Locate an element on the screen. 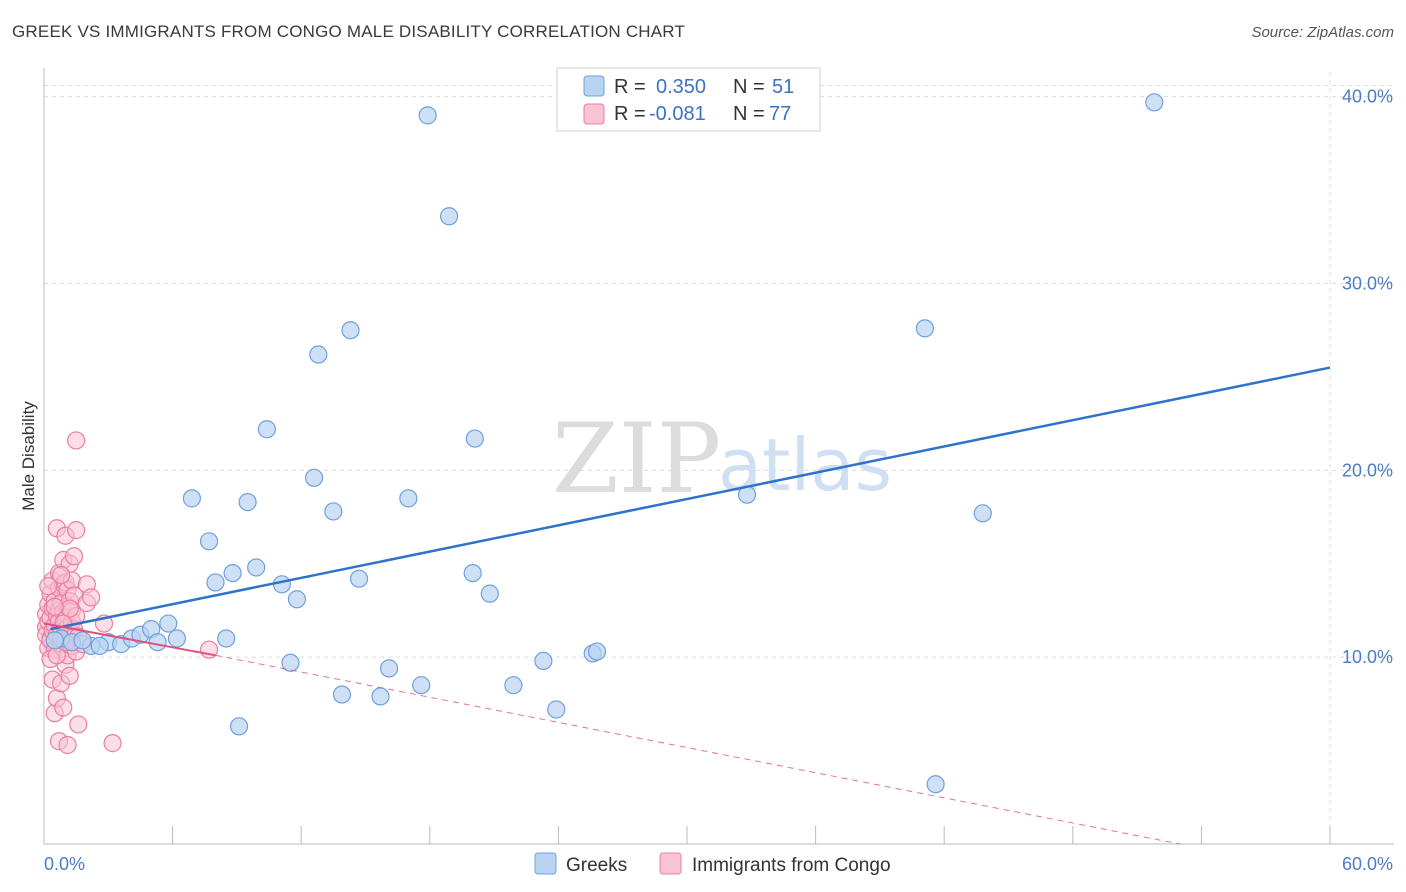 The height and width of the screenshot is (892, 1406). bottom-legend-swatch-greeks is located at coordinates (545, 863).